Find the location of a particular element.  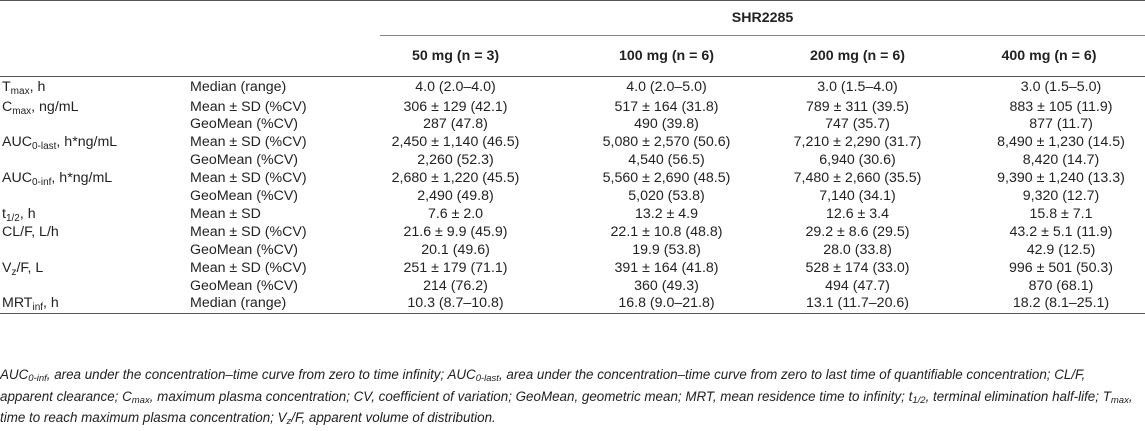

value-cell: 3.0 (1.5–4.0) is located at coordinates (857, 86).